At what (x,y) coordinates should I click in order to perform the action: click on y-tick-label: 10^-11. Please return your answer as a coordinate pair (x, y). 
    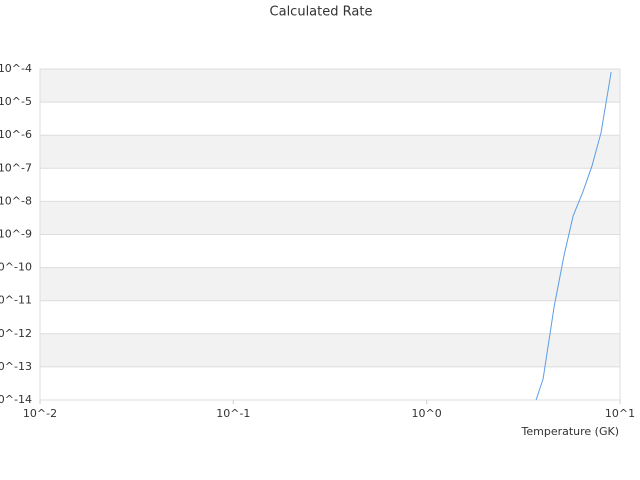
    Looking at the image, I should click on (16, 300).